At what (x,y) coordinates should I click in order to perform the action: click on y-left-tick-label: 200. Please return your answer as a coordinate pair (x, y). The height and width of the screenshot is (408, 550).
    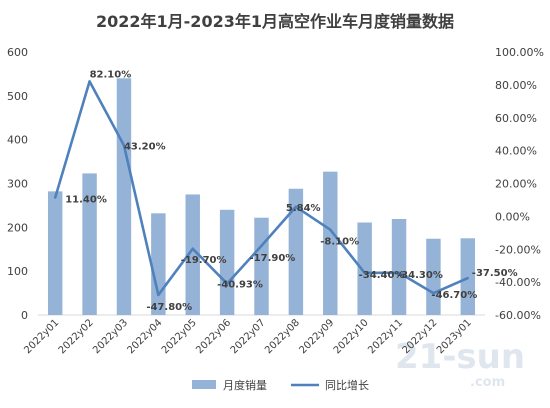
    Looking at the image, I should click on (17, 227).